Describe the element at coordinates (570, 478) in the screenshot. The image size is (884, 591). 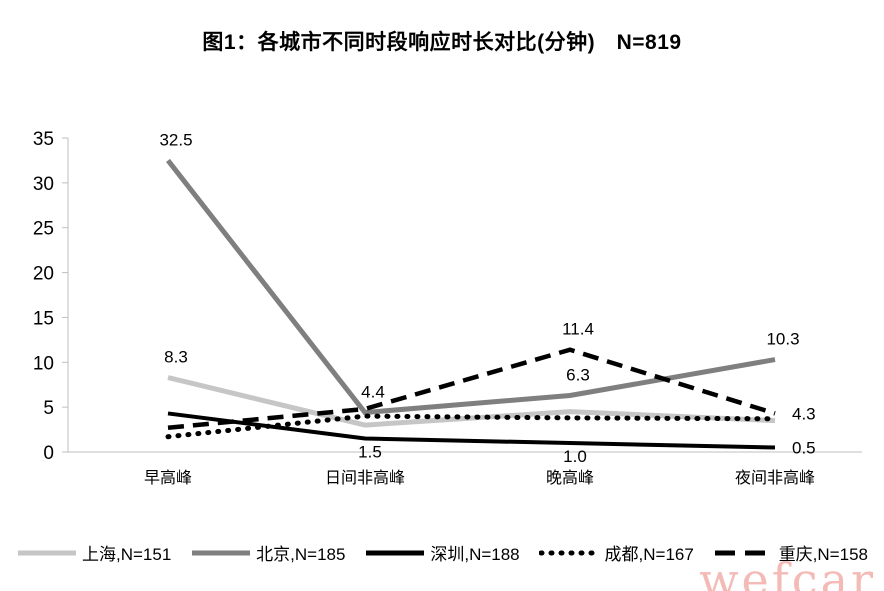
I see `x-category-label-3: 晚高峰` at that location.